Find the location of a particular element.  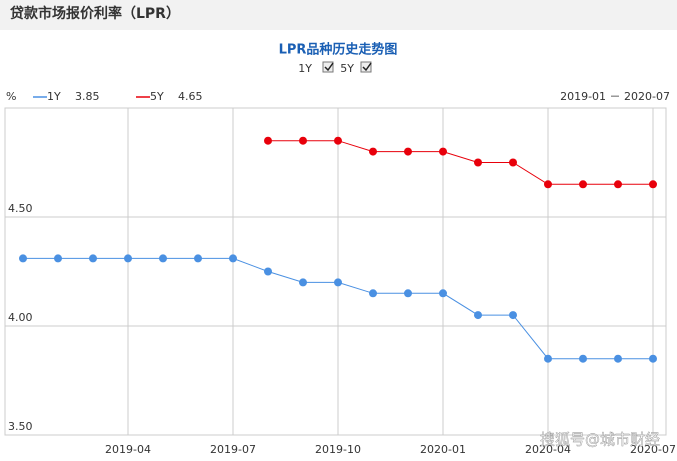

toggle-label: 1Y is located at coordinates (305, 68).